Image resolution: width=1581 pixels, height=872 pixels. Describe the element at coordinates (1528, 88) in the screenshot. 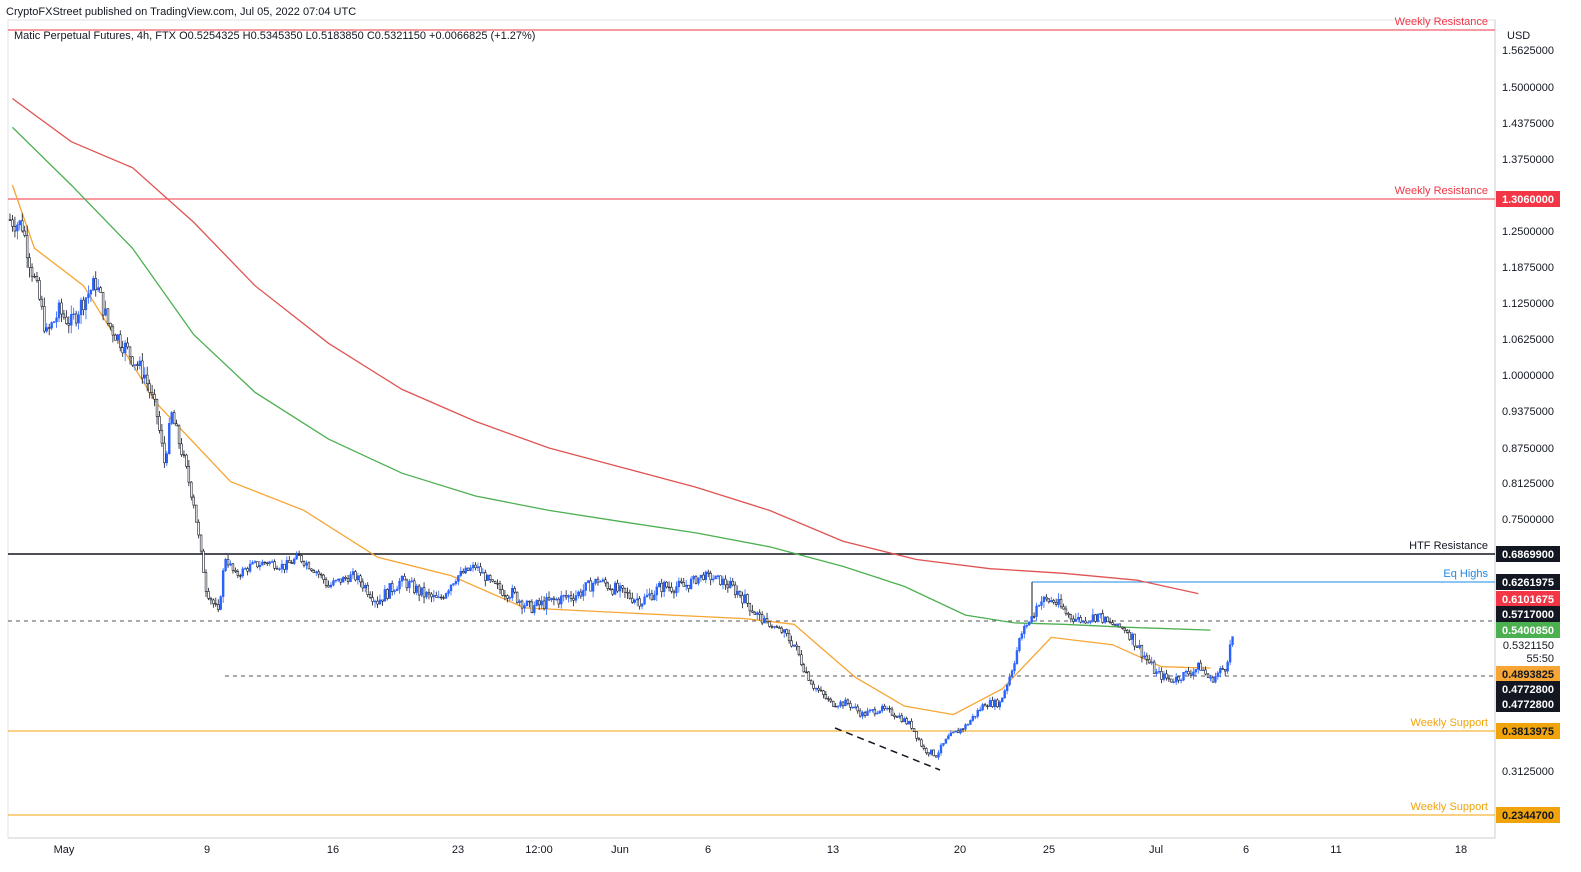

I see `y-tick-label-1: 1.5000000` at that location.